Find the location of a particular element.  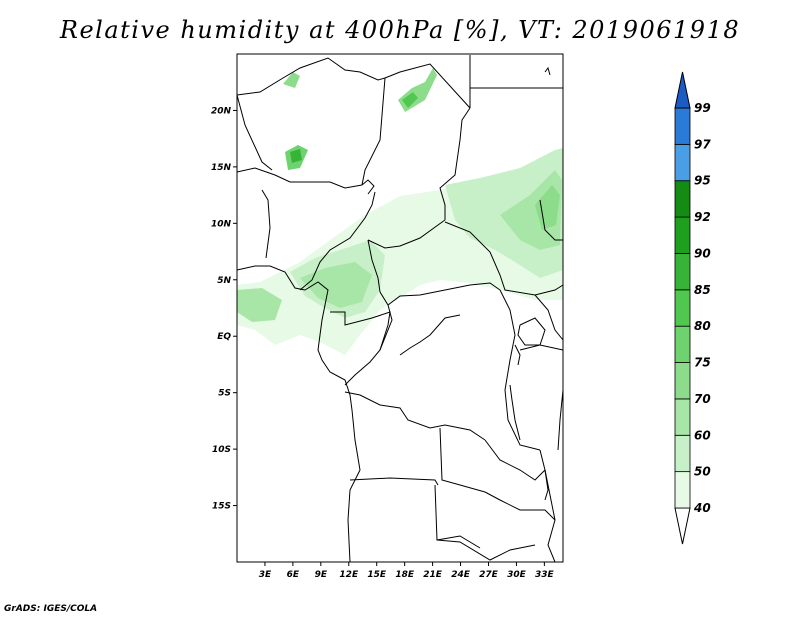

colorbar-label: 40 is located at coordinates (702, 508).